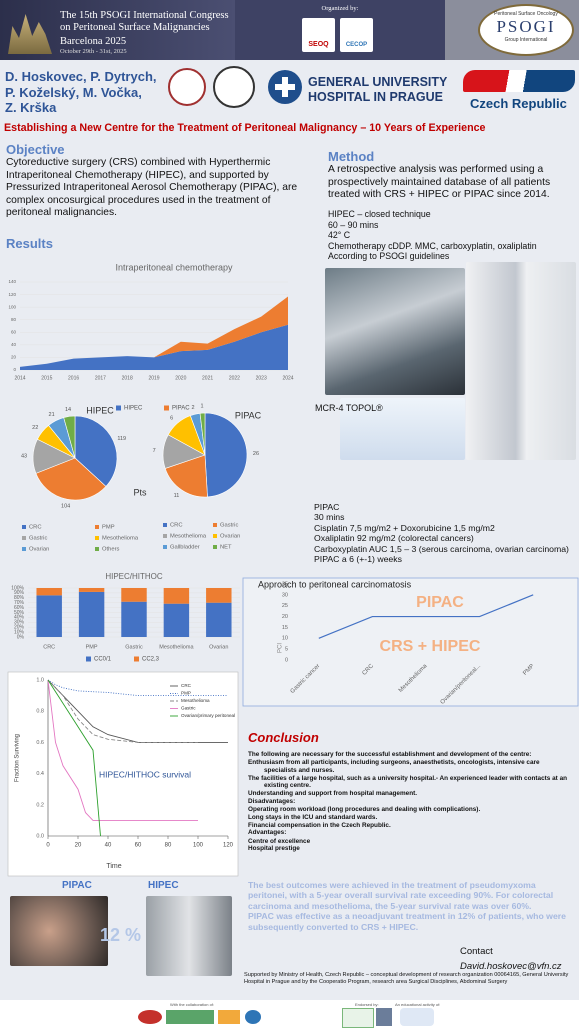 Image resolution: width=579 pixels, height=1030 pixels. Describe the element at coordinates (339, 235) in the screenshot. I see `hipec-line: 42° C` at that location.